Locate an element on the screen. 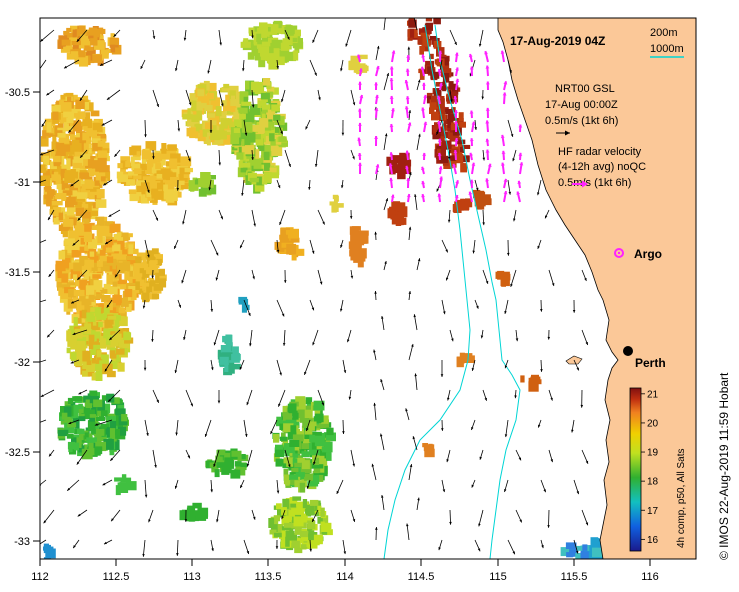  y-axis: -30.5 -31 -31.5 -32 -32.5 -33 is located at coordinates (22, 317).